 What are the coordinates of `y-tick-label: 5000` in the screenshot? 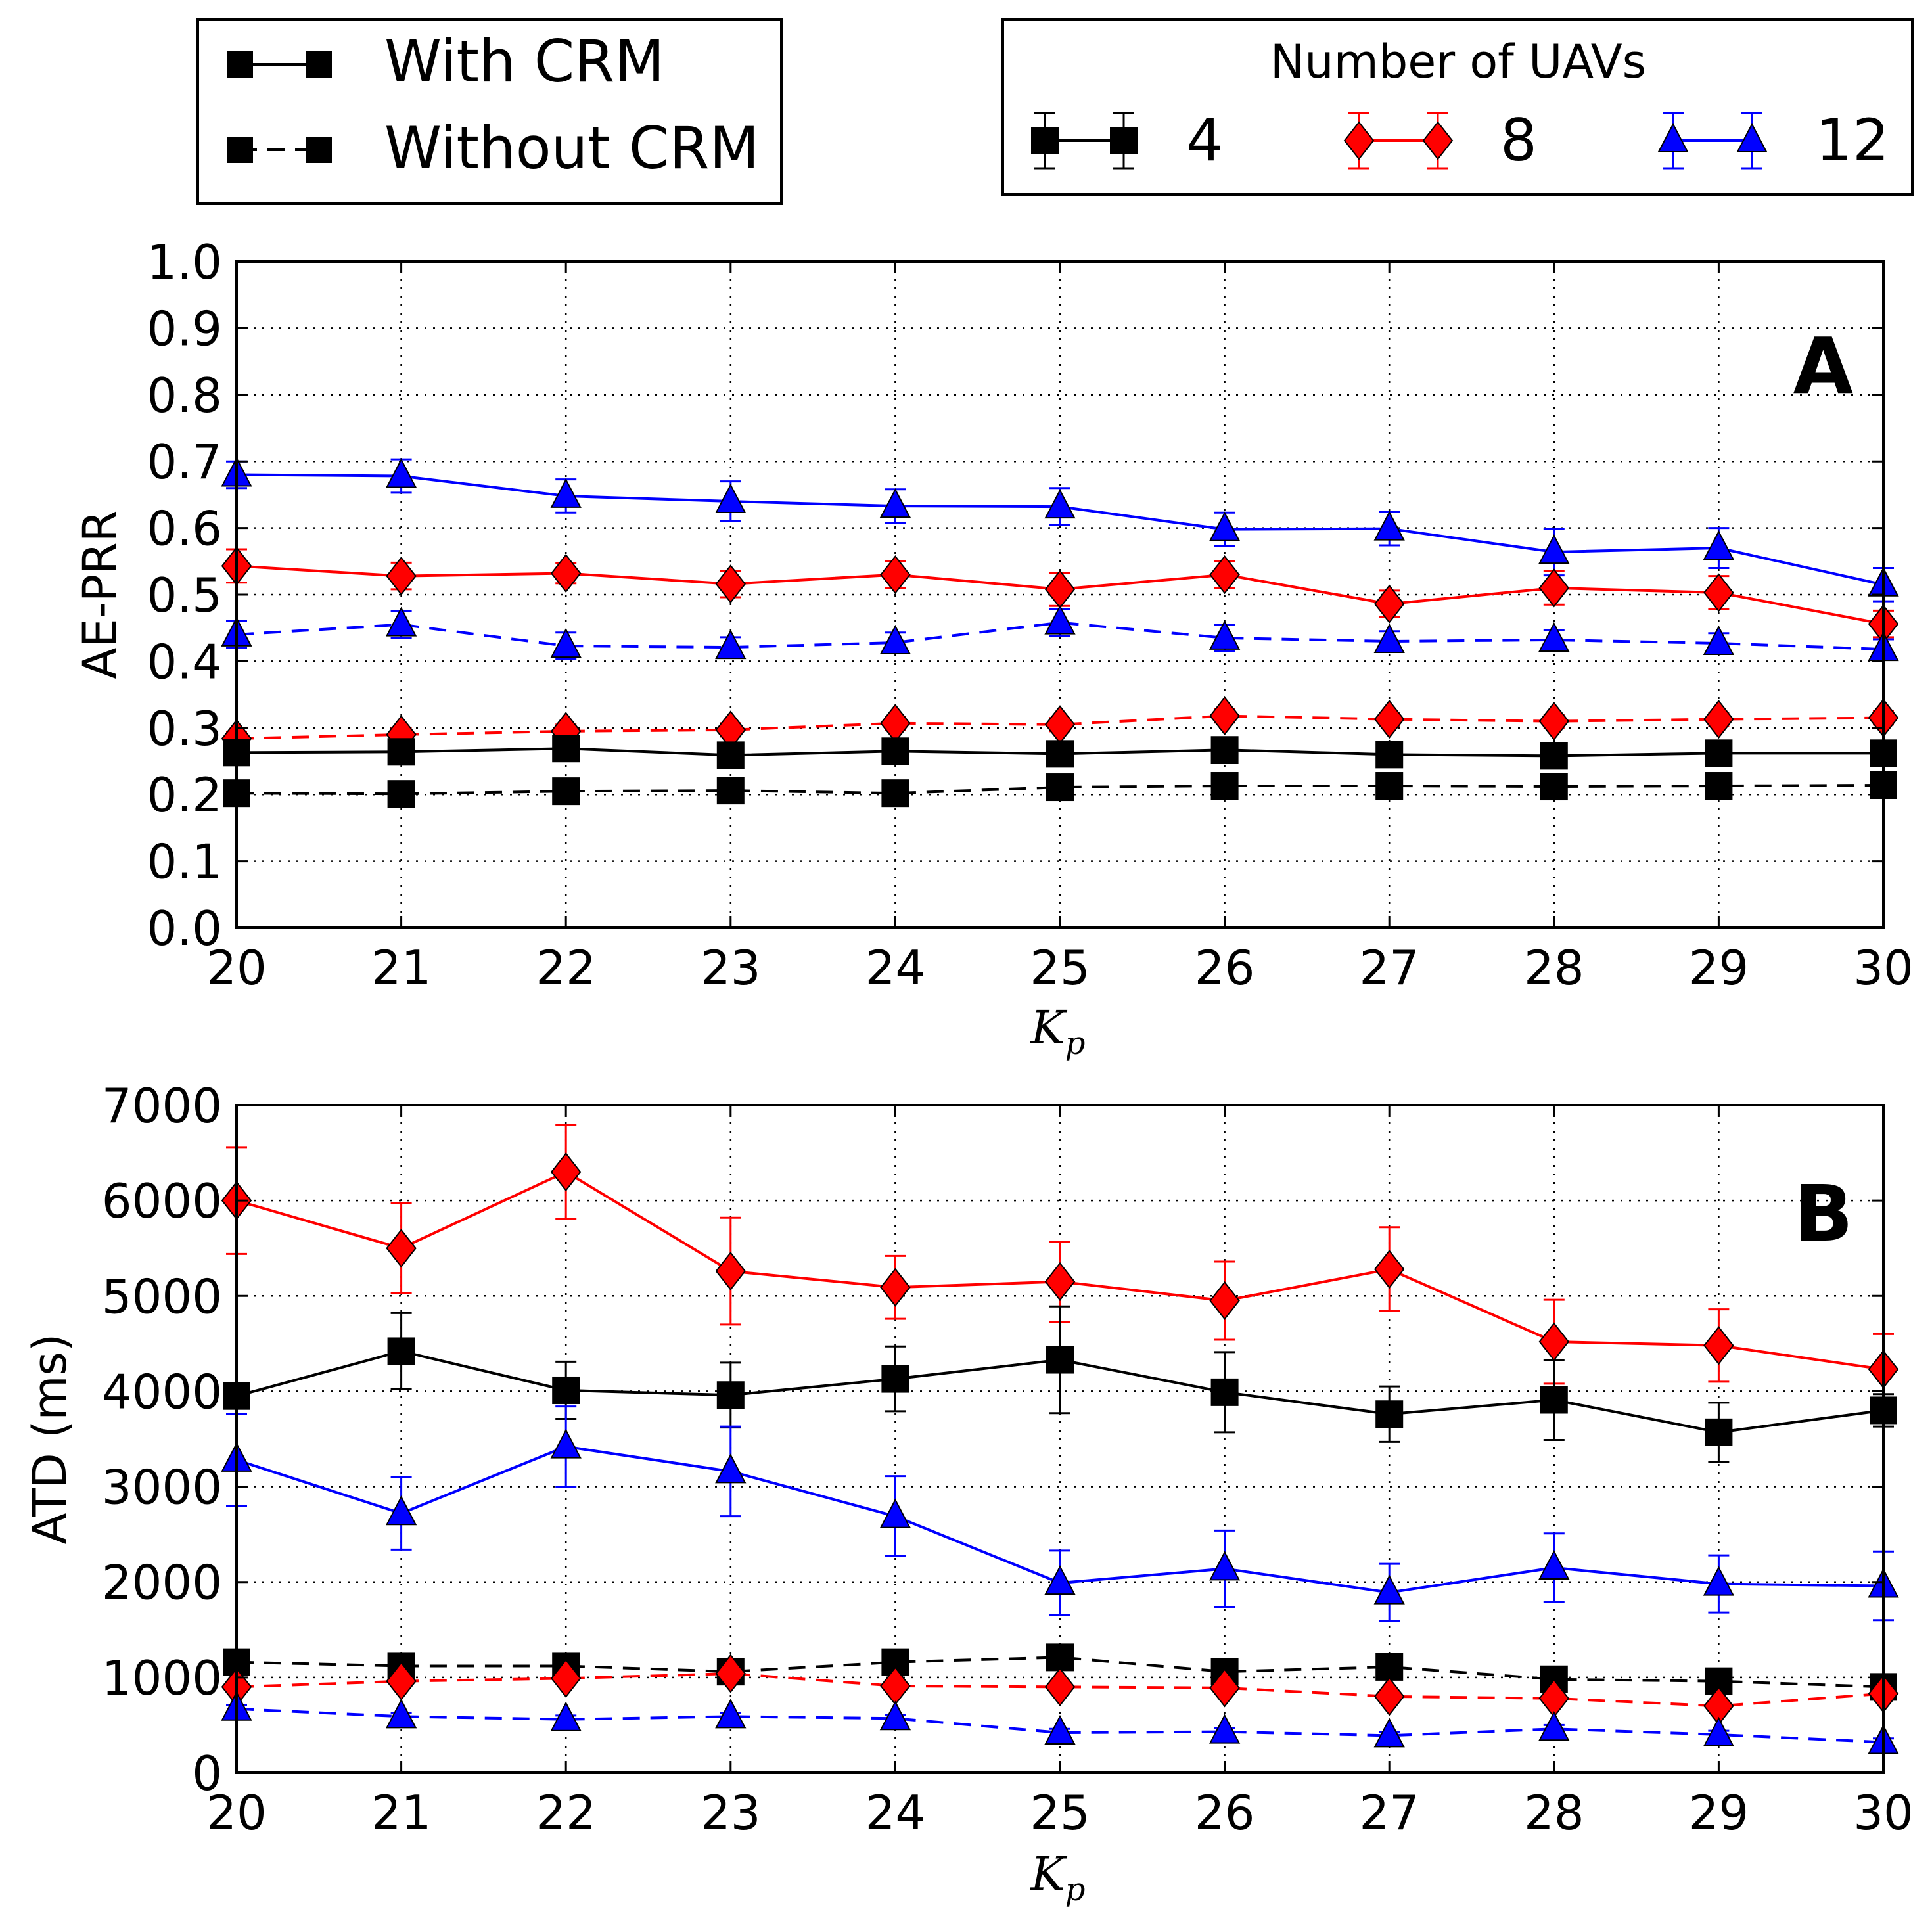 It's located at (162, 1296).